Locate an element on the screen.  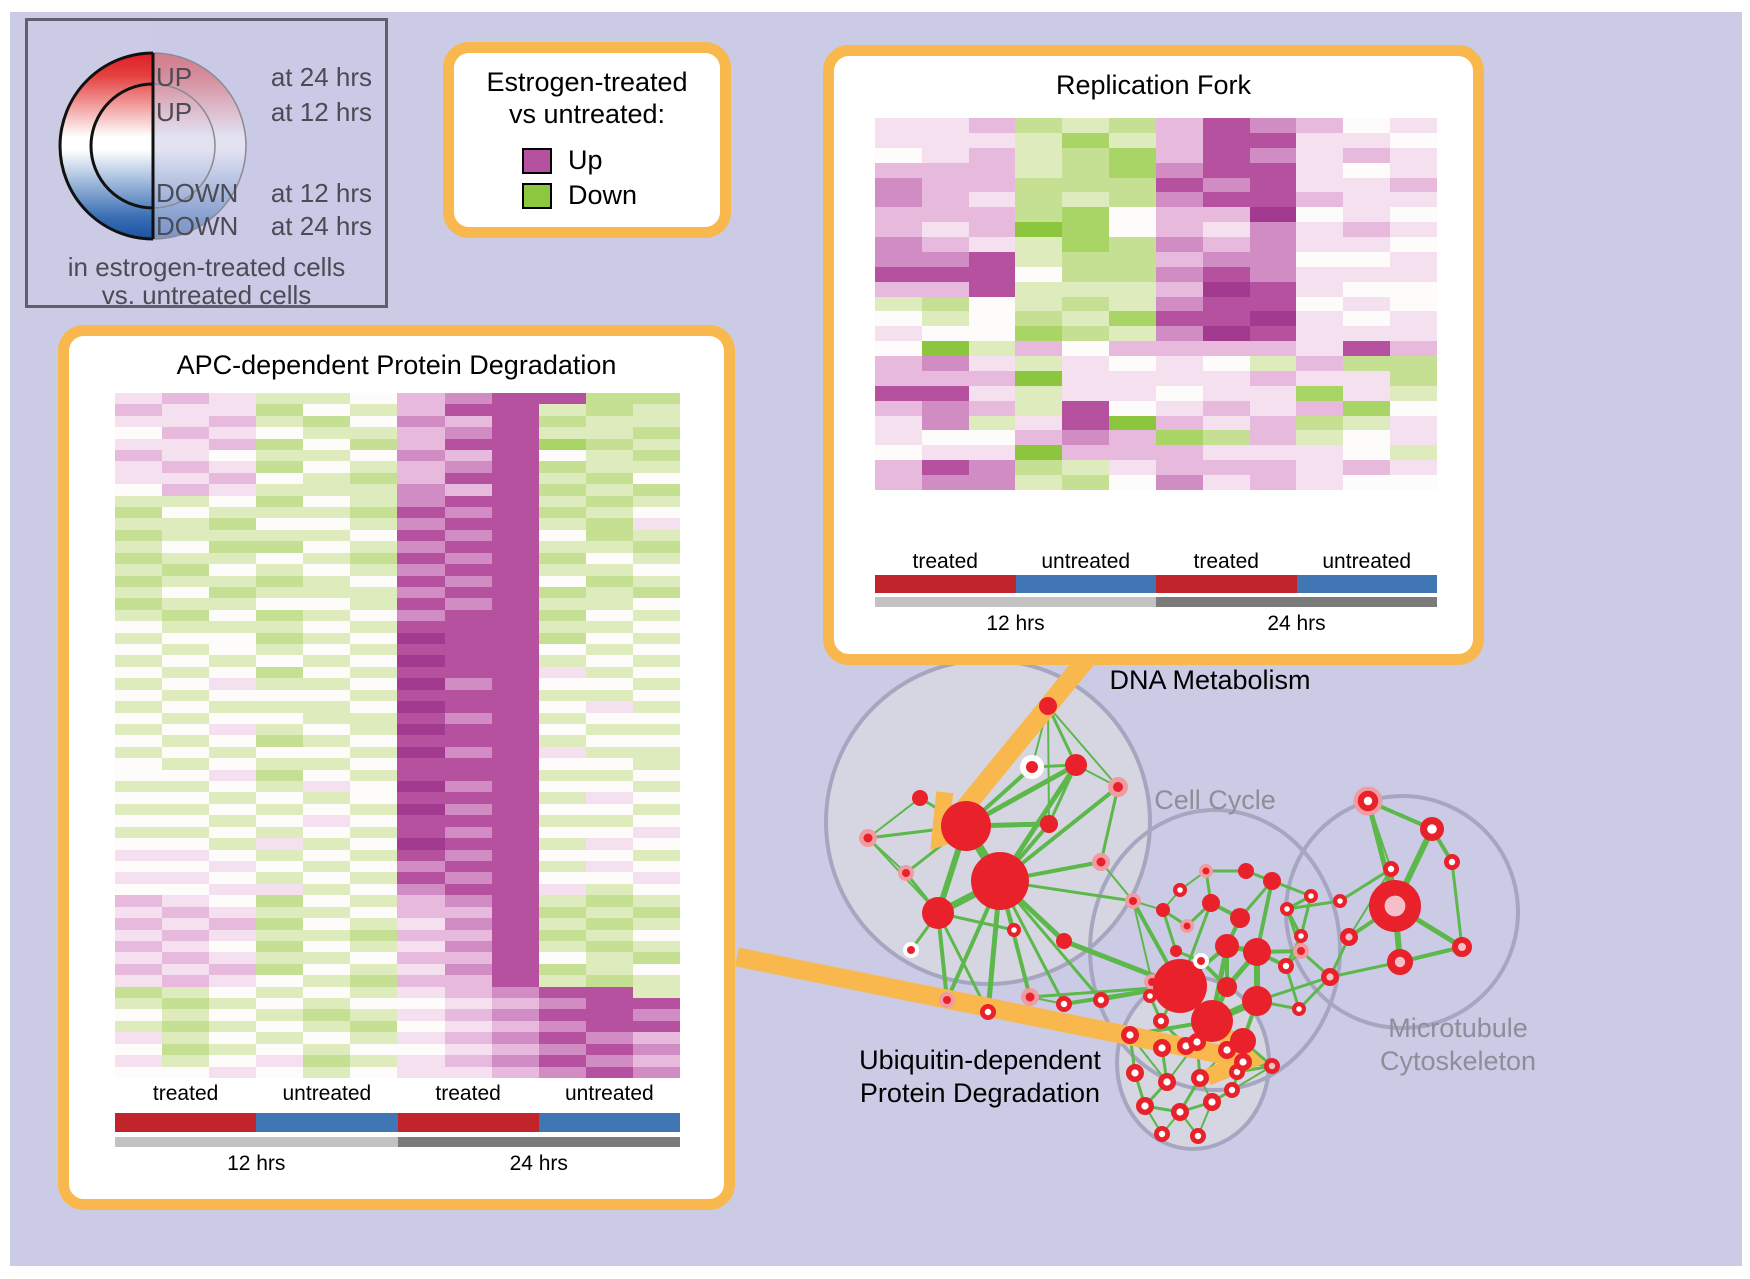
network-node-u5 is located at coordinates (1166, 1081).